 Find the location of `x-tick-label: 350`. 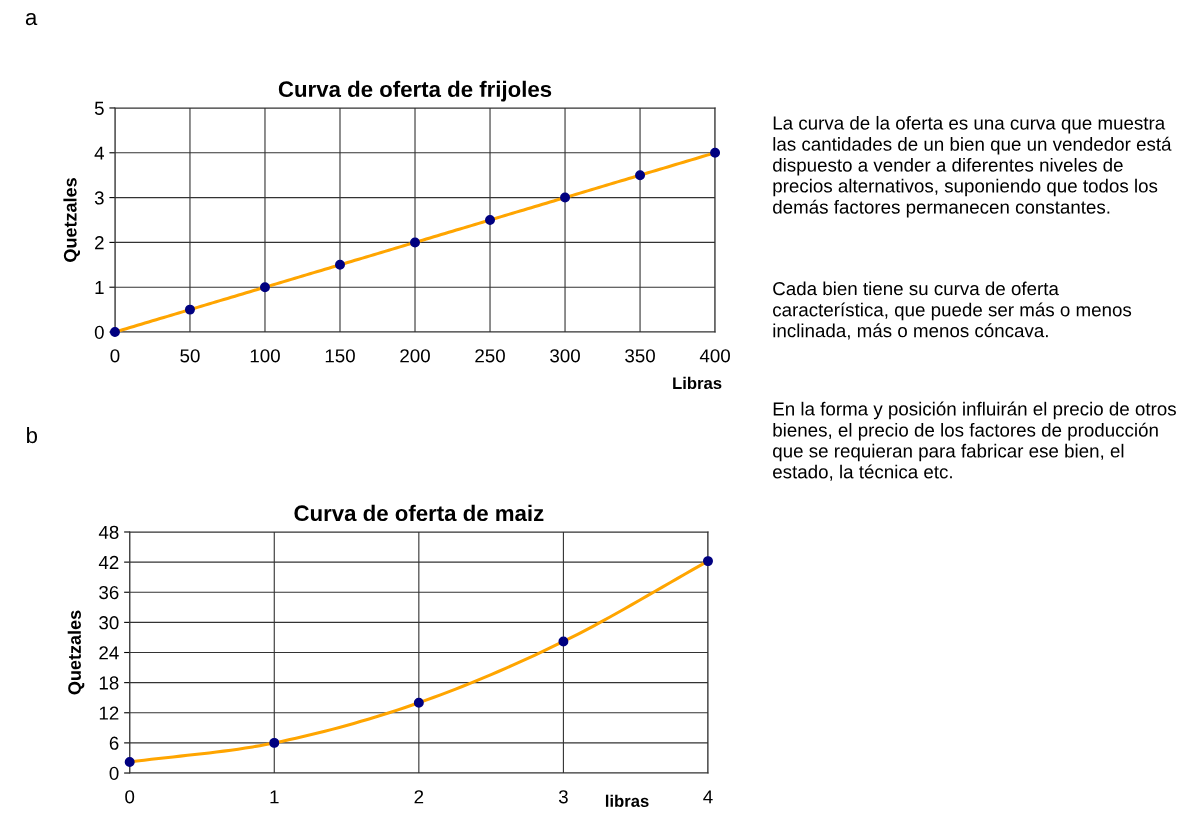

x-tick-label: 350 is located at coordinates (640, 356).